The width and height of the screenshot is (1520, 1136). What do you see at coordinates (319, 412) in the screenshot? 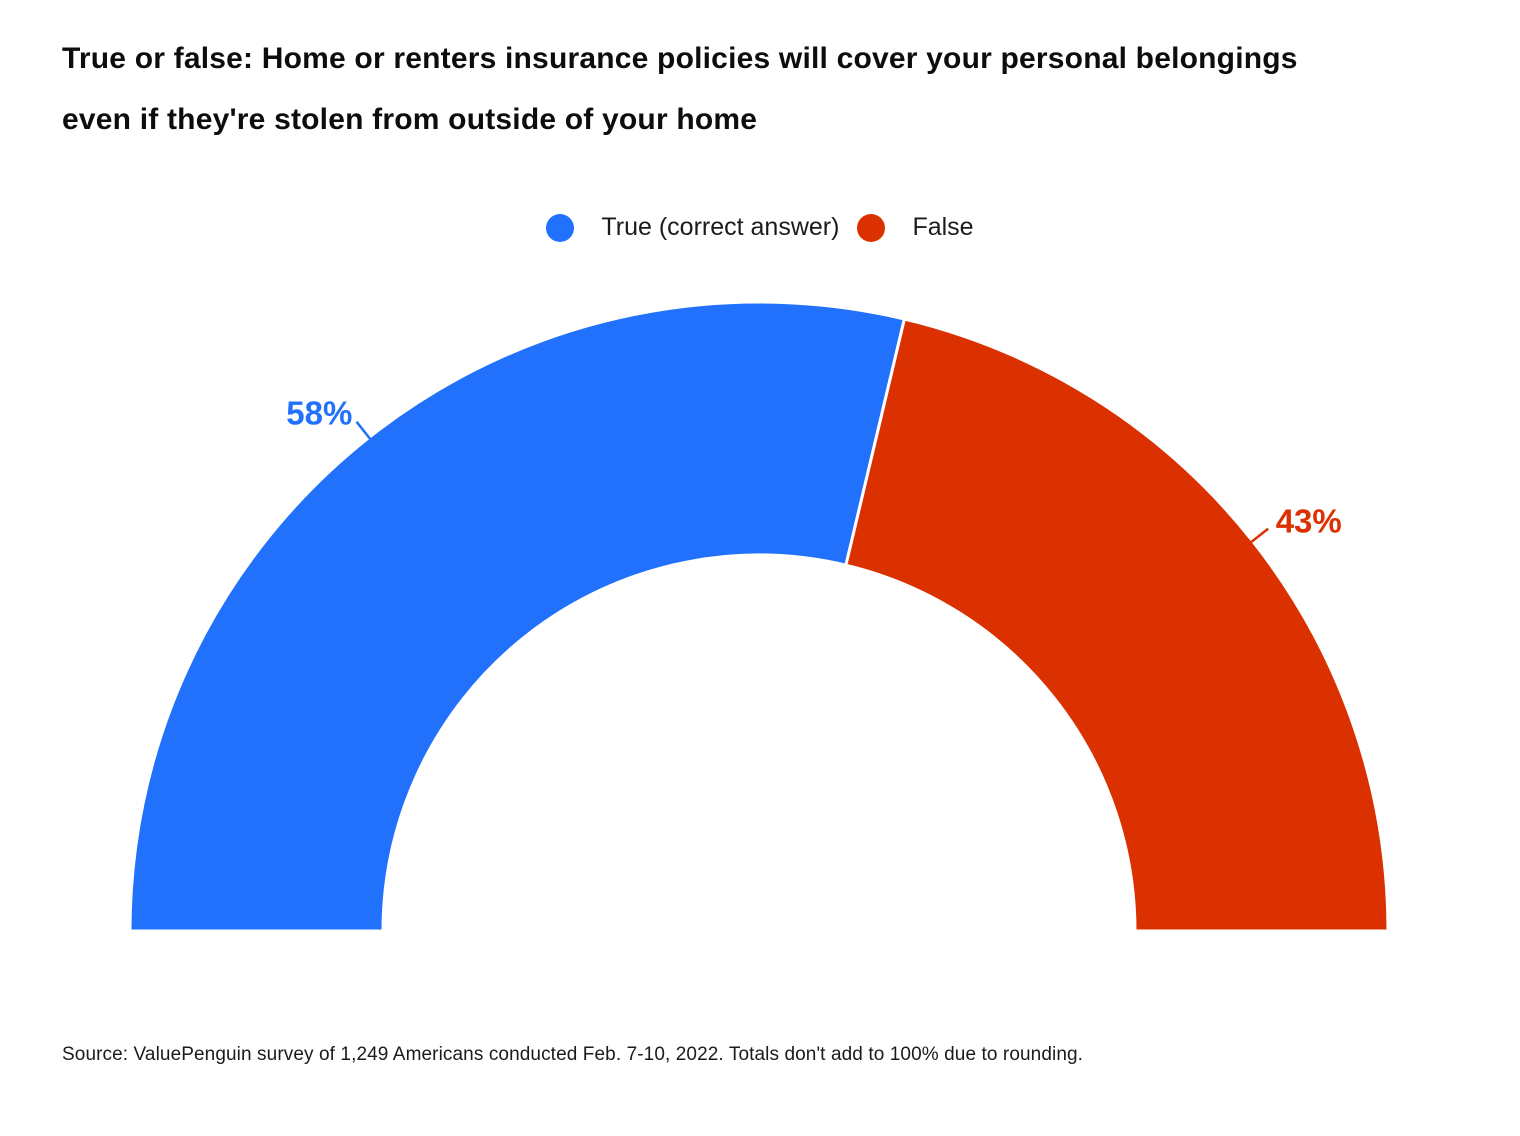
I see `percent-label-true: 58%` at bounding box center [319, 412].